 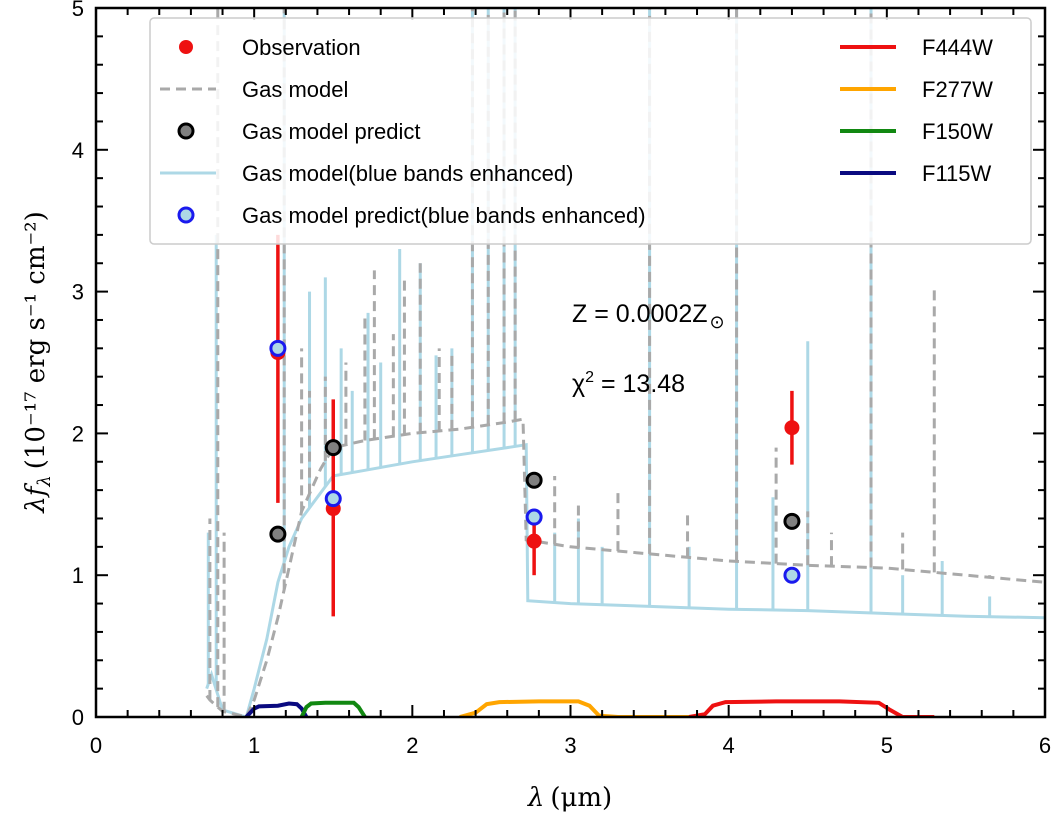 What do you see at coordinates (78, 292) in the screenshot?
I see `y-tick-label: 3` at bounding box center [78, 292].